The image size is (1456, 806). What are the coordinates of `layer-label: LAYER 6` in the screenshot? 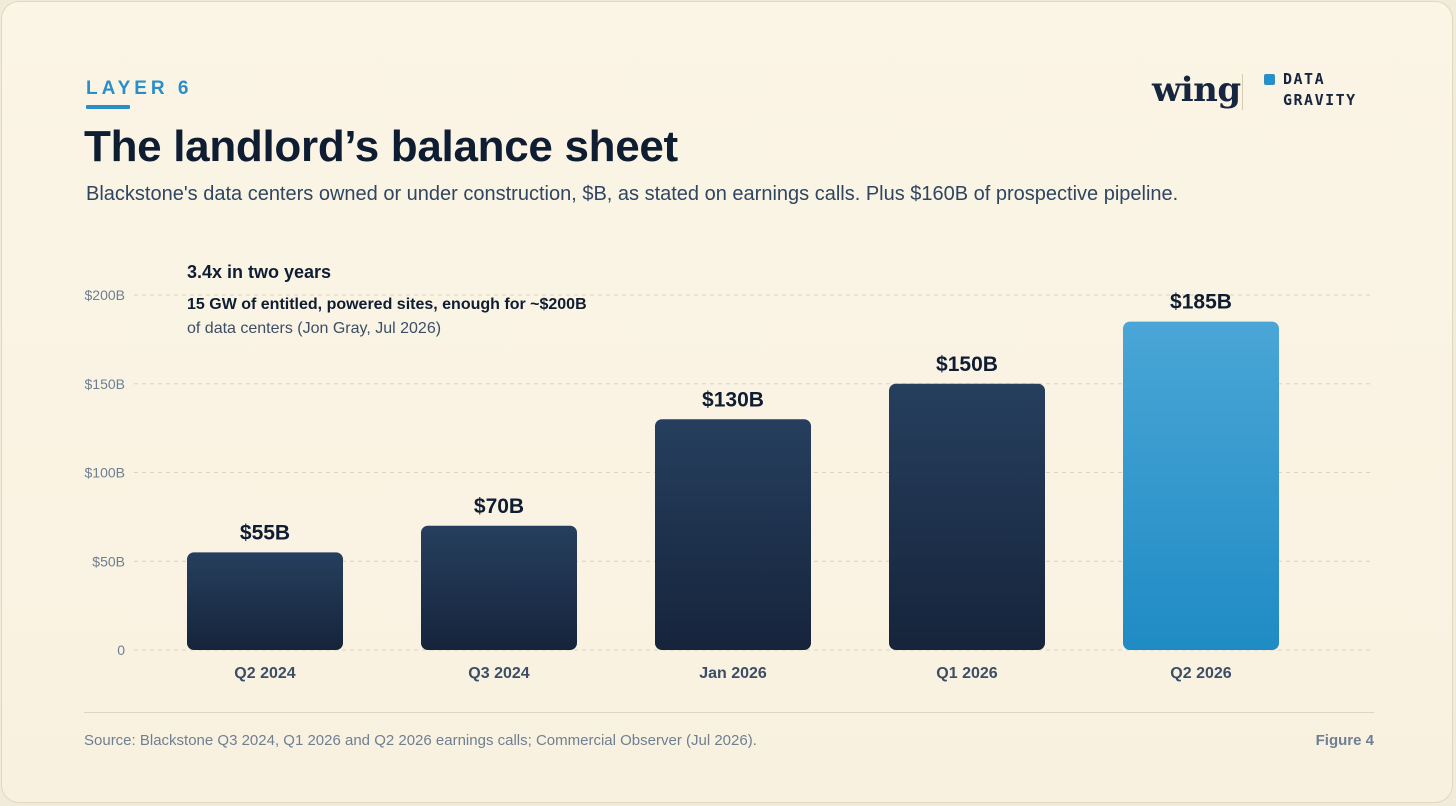 It's located at (139, 88).